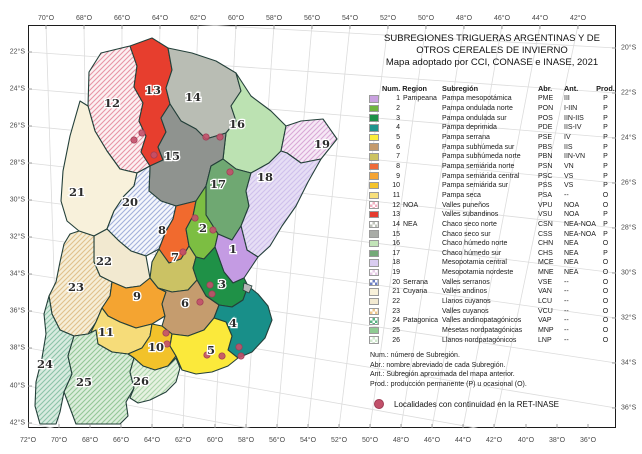 This screenshot has height=454, width=642. I want to click on legend-row-7: 7 Pampa subhúmeda norte PBN IIN-VN P, so click(492, 157).